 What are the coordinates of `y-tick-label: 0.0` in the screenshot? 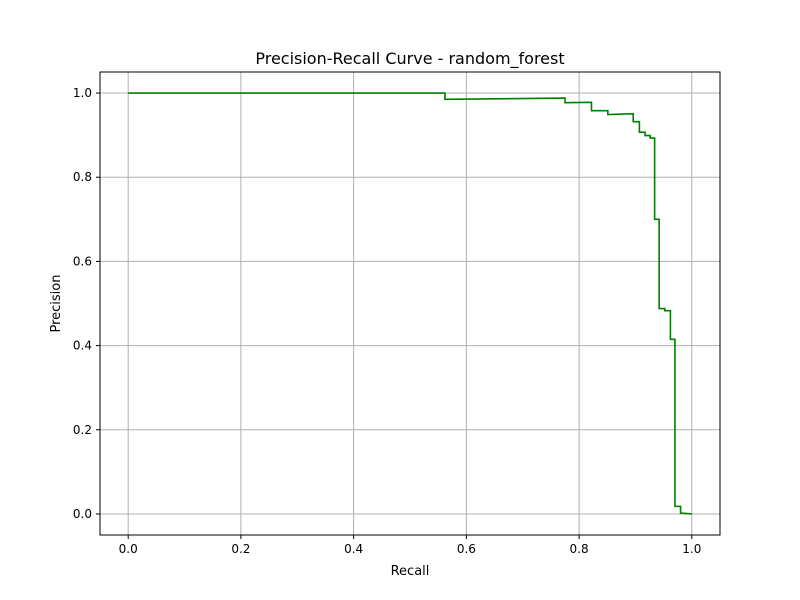 It's located at (82, 514).